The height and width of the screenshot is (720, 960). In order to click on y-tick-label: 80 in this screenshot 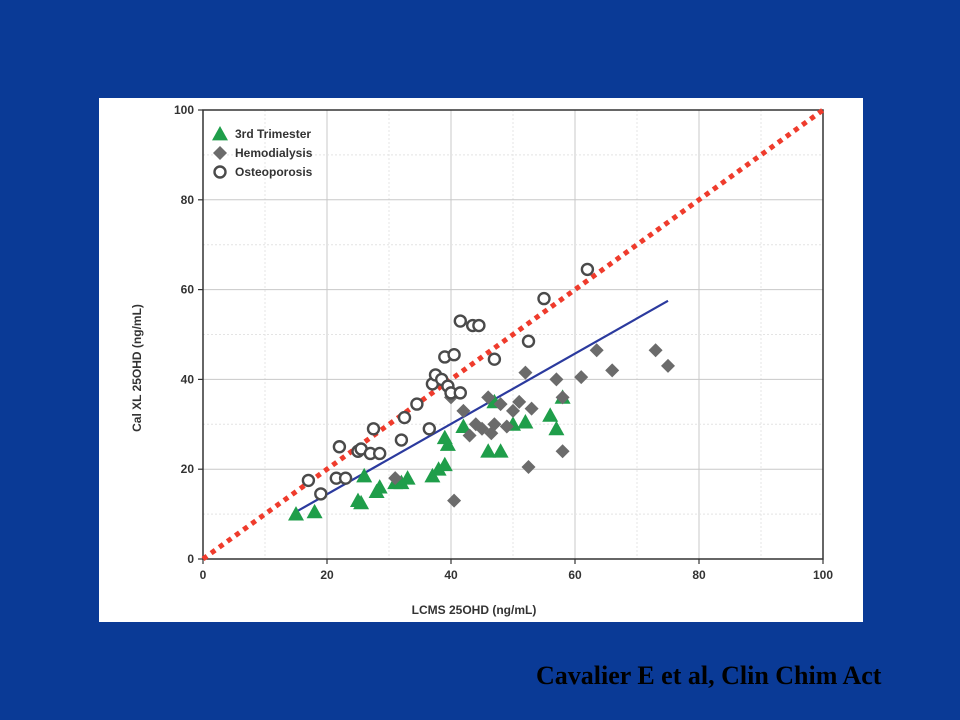, I will do `click(188, 200)`.